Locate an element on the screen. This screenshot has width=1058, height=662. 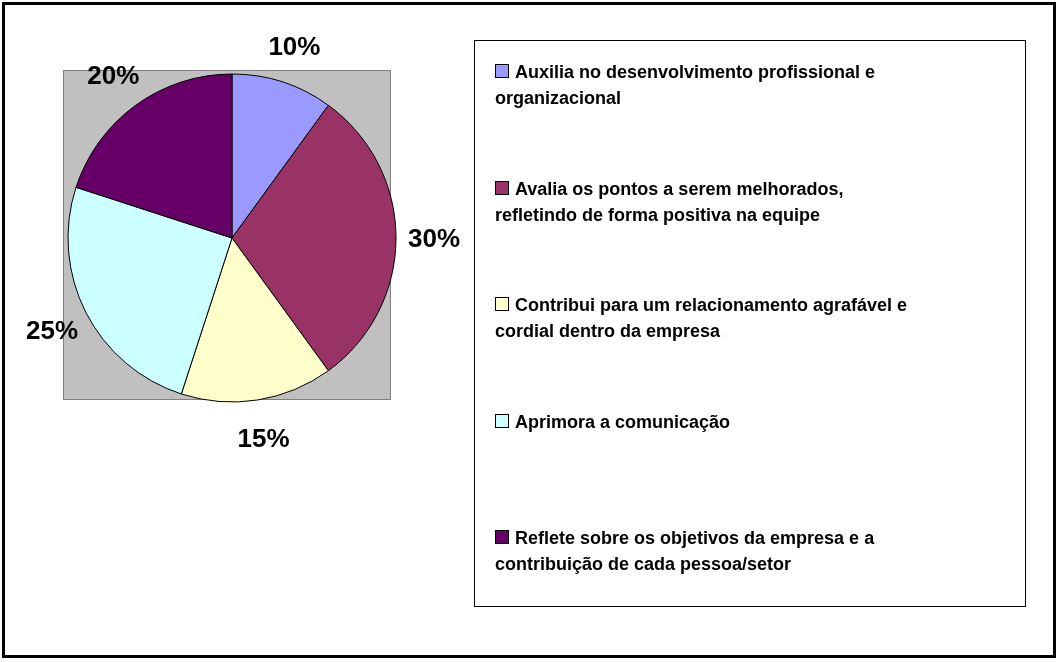
data-label: 15% is located at coordinates (263, 437).